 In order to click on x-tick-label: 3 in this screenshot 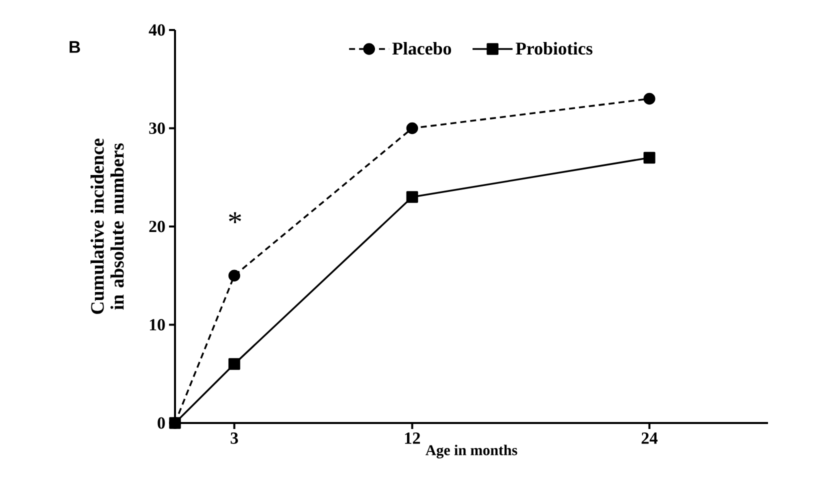, I will do `click(234, 438)`.